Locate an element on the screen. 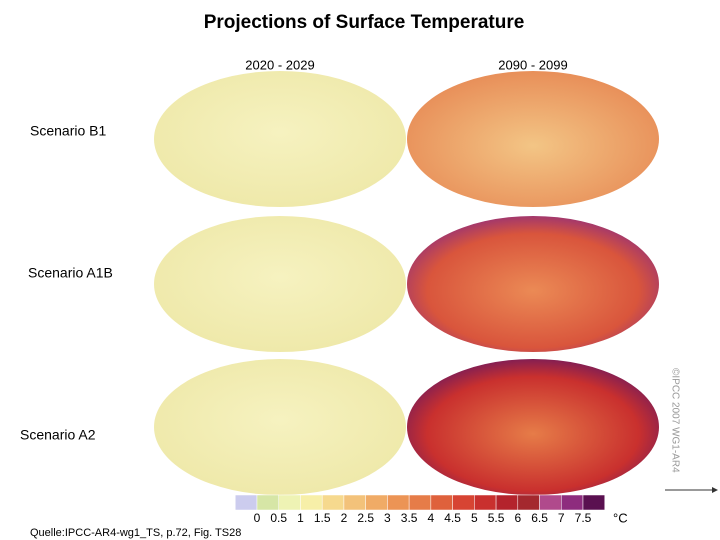 This screenshot has width=720, height=540. colorbar-tick-label: 0 is located at coordinates (257, 518).